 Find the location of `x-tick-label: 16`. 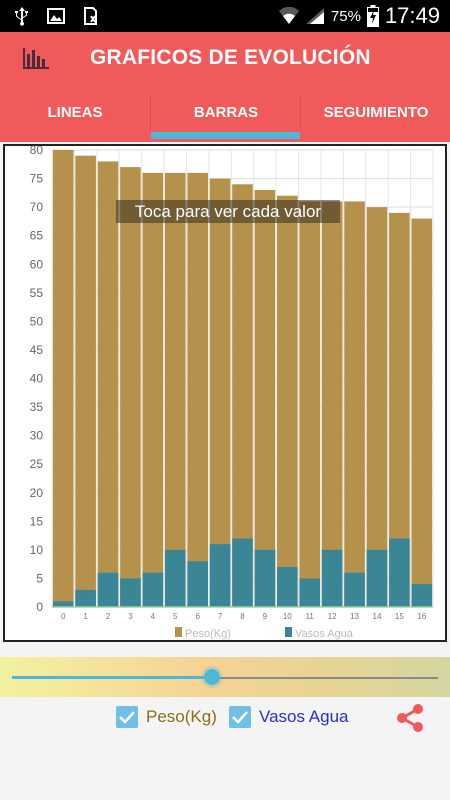

x-tick-label: 16 is located at coordinates (421, 616).